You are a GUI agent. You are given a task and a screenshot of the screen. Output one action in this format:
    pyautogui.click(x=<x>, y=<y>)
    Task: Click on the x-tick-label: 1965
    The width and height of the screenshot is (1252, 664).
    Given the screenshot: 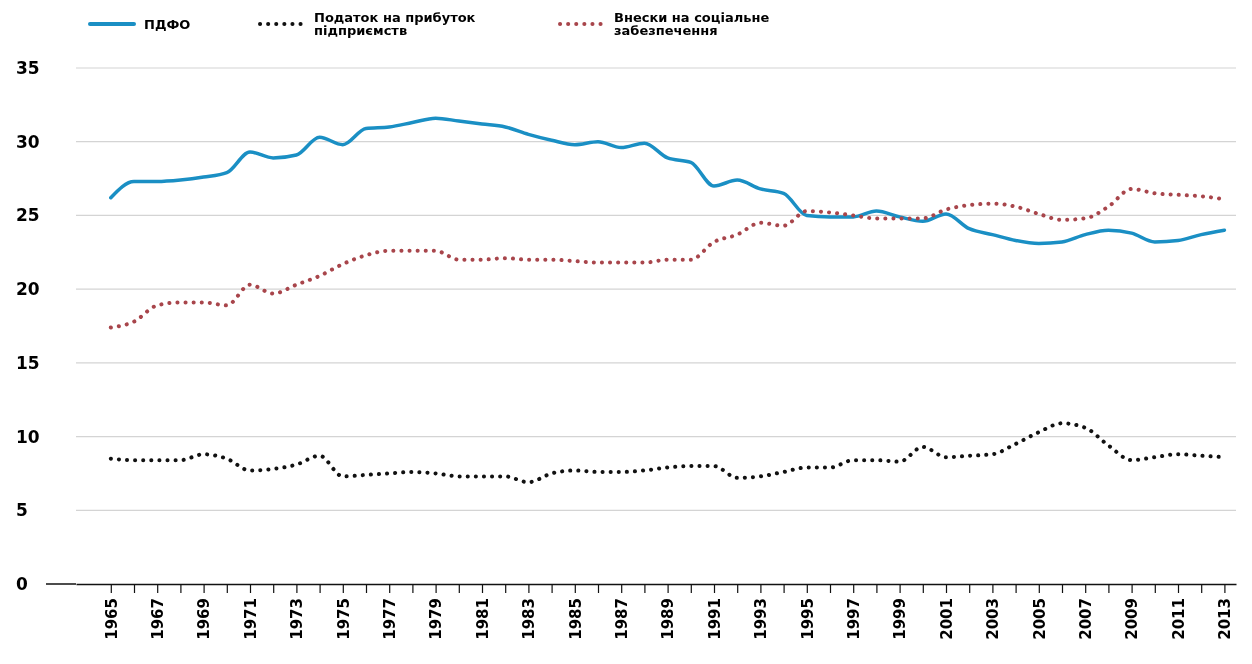 What is the action you would take?
    pyautogui.click(x=111, y=619)
    